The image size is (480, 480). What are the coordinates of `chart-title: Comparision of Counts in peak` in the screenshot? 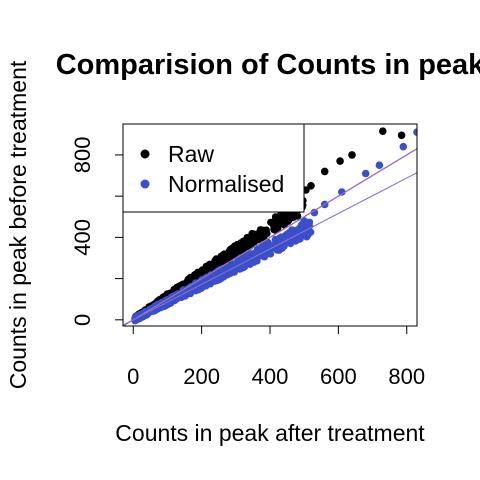 It's located at (268, 65).